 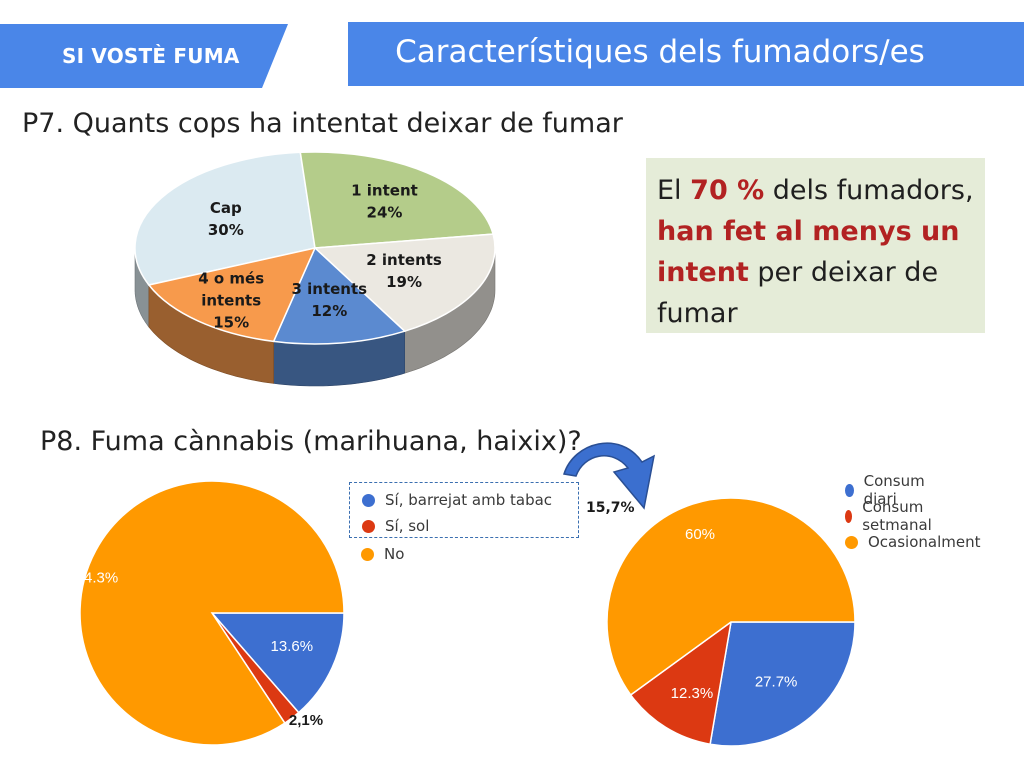 I want to click on pie-label-consum-diari: 27.7%, so click(x=776, y=682).